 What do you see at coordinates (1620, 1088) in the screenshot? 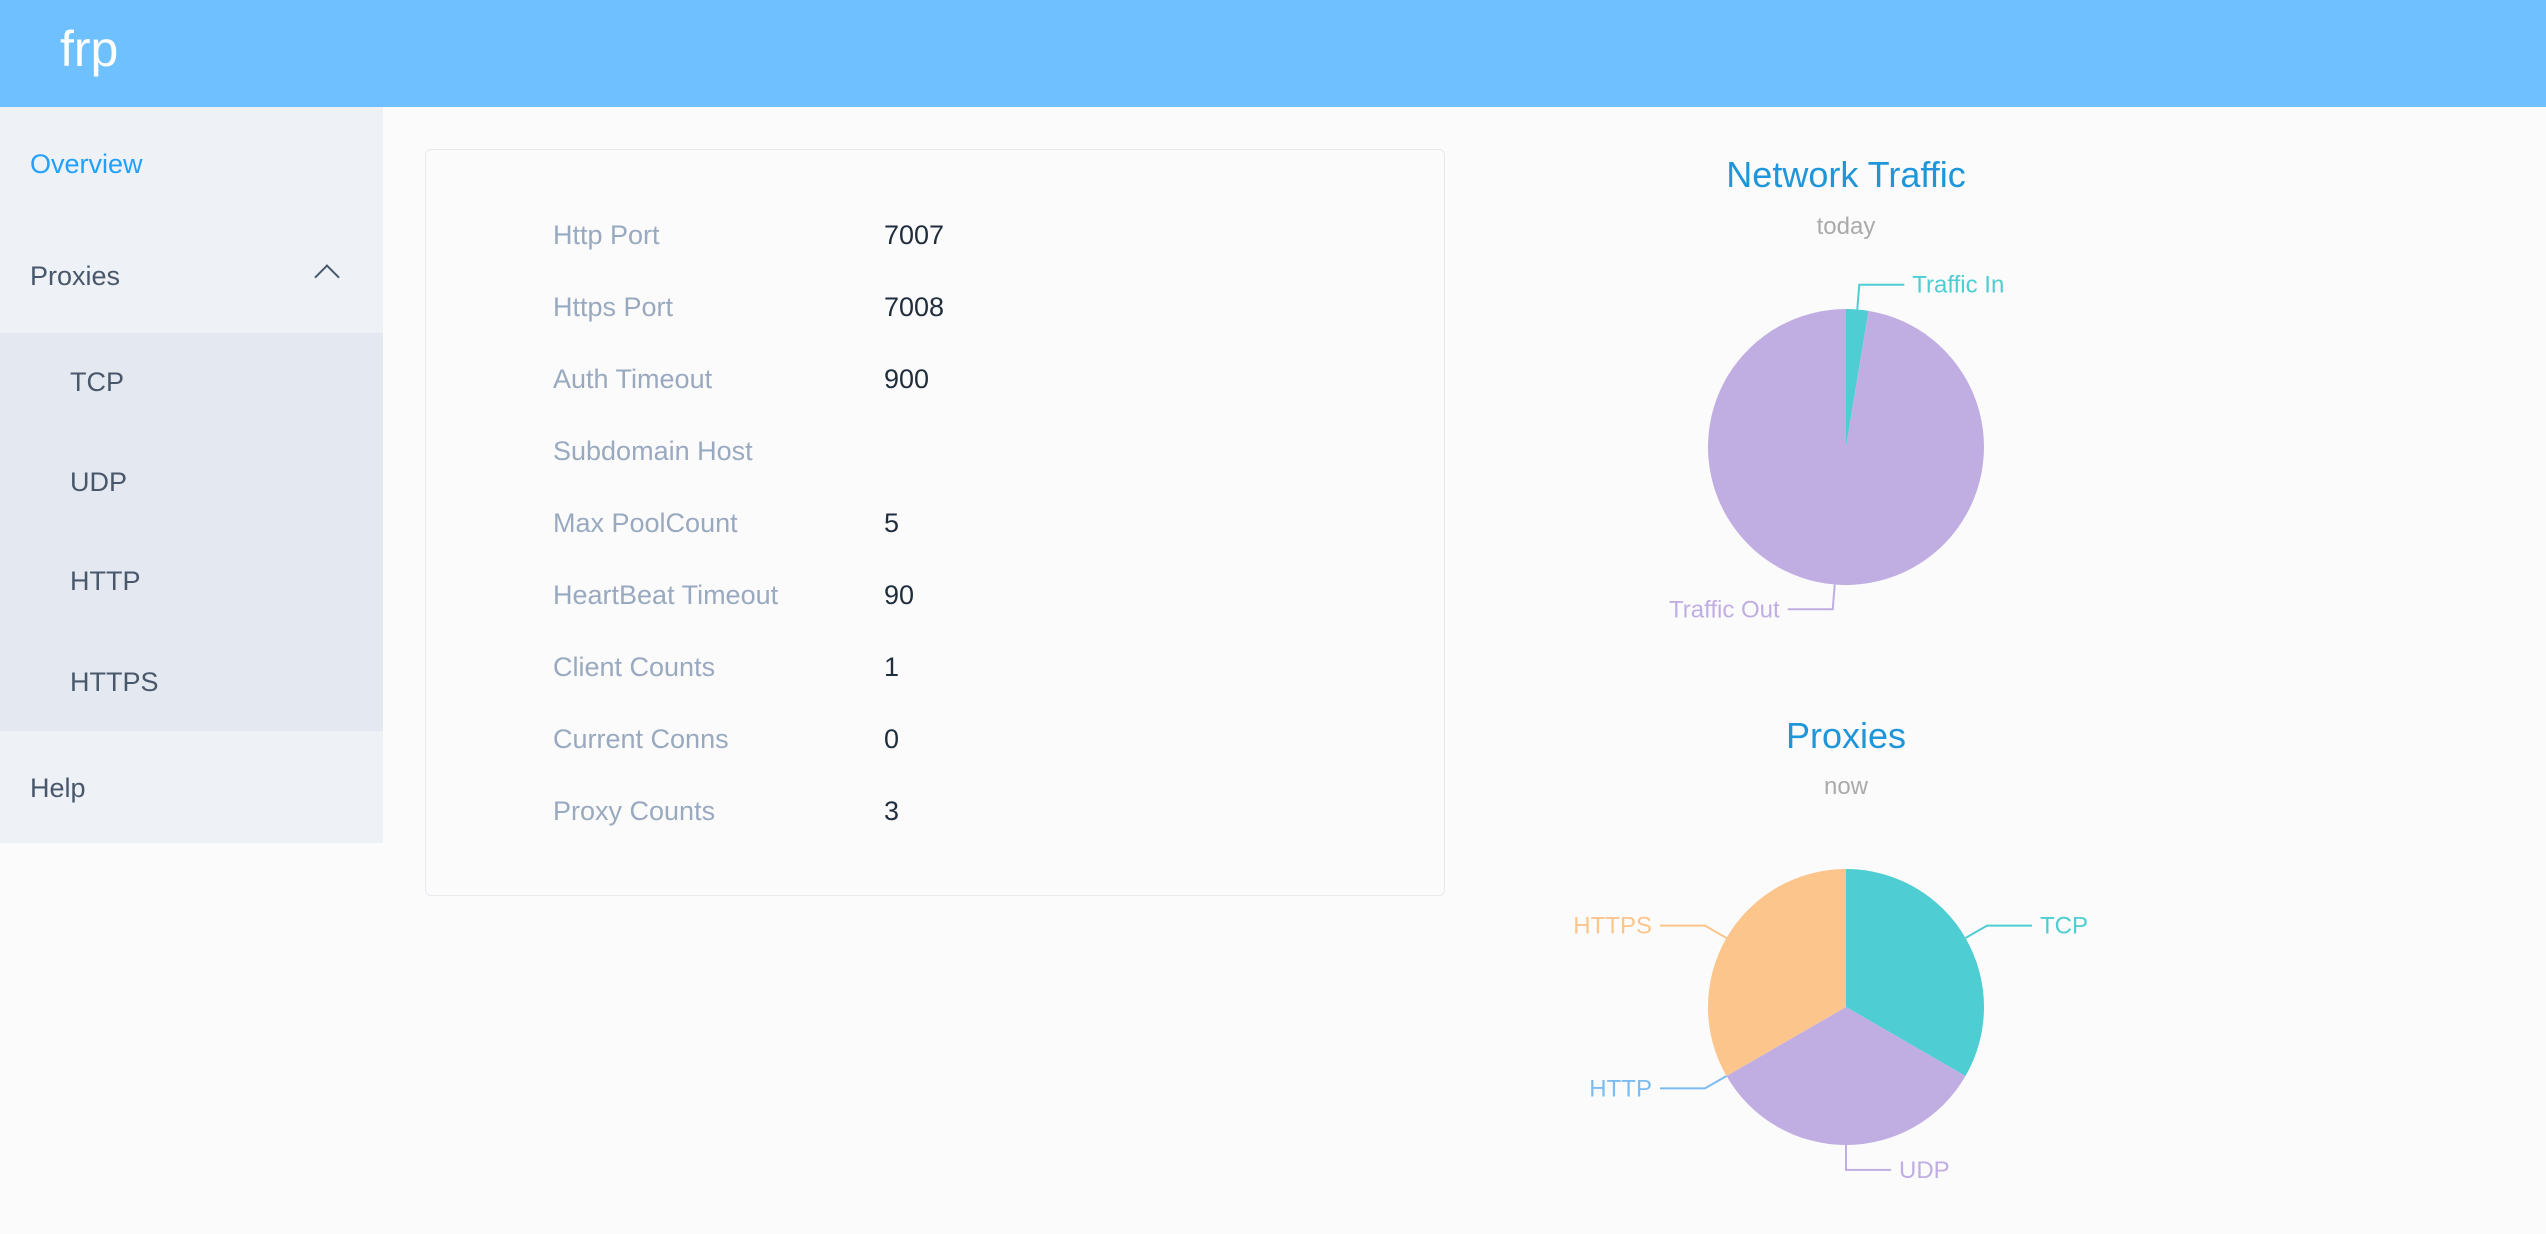
I see `slice-label: HTTP` at bounding box center [1620, 1088].